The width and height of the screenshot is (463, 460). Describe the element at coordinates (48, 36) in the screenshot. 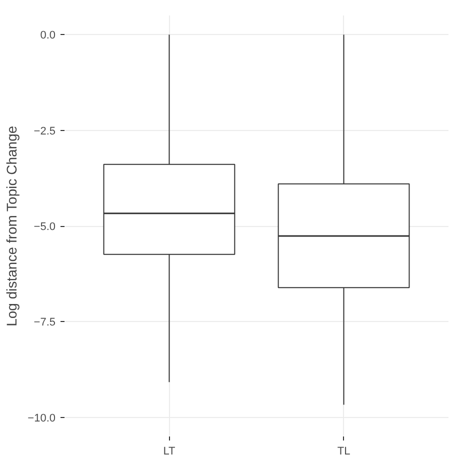

I see `y-tick-label: 0.0` at that location.